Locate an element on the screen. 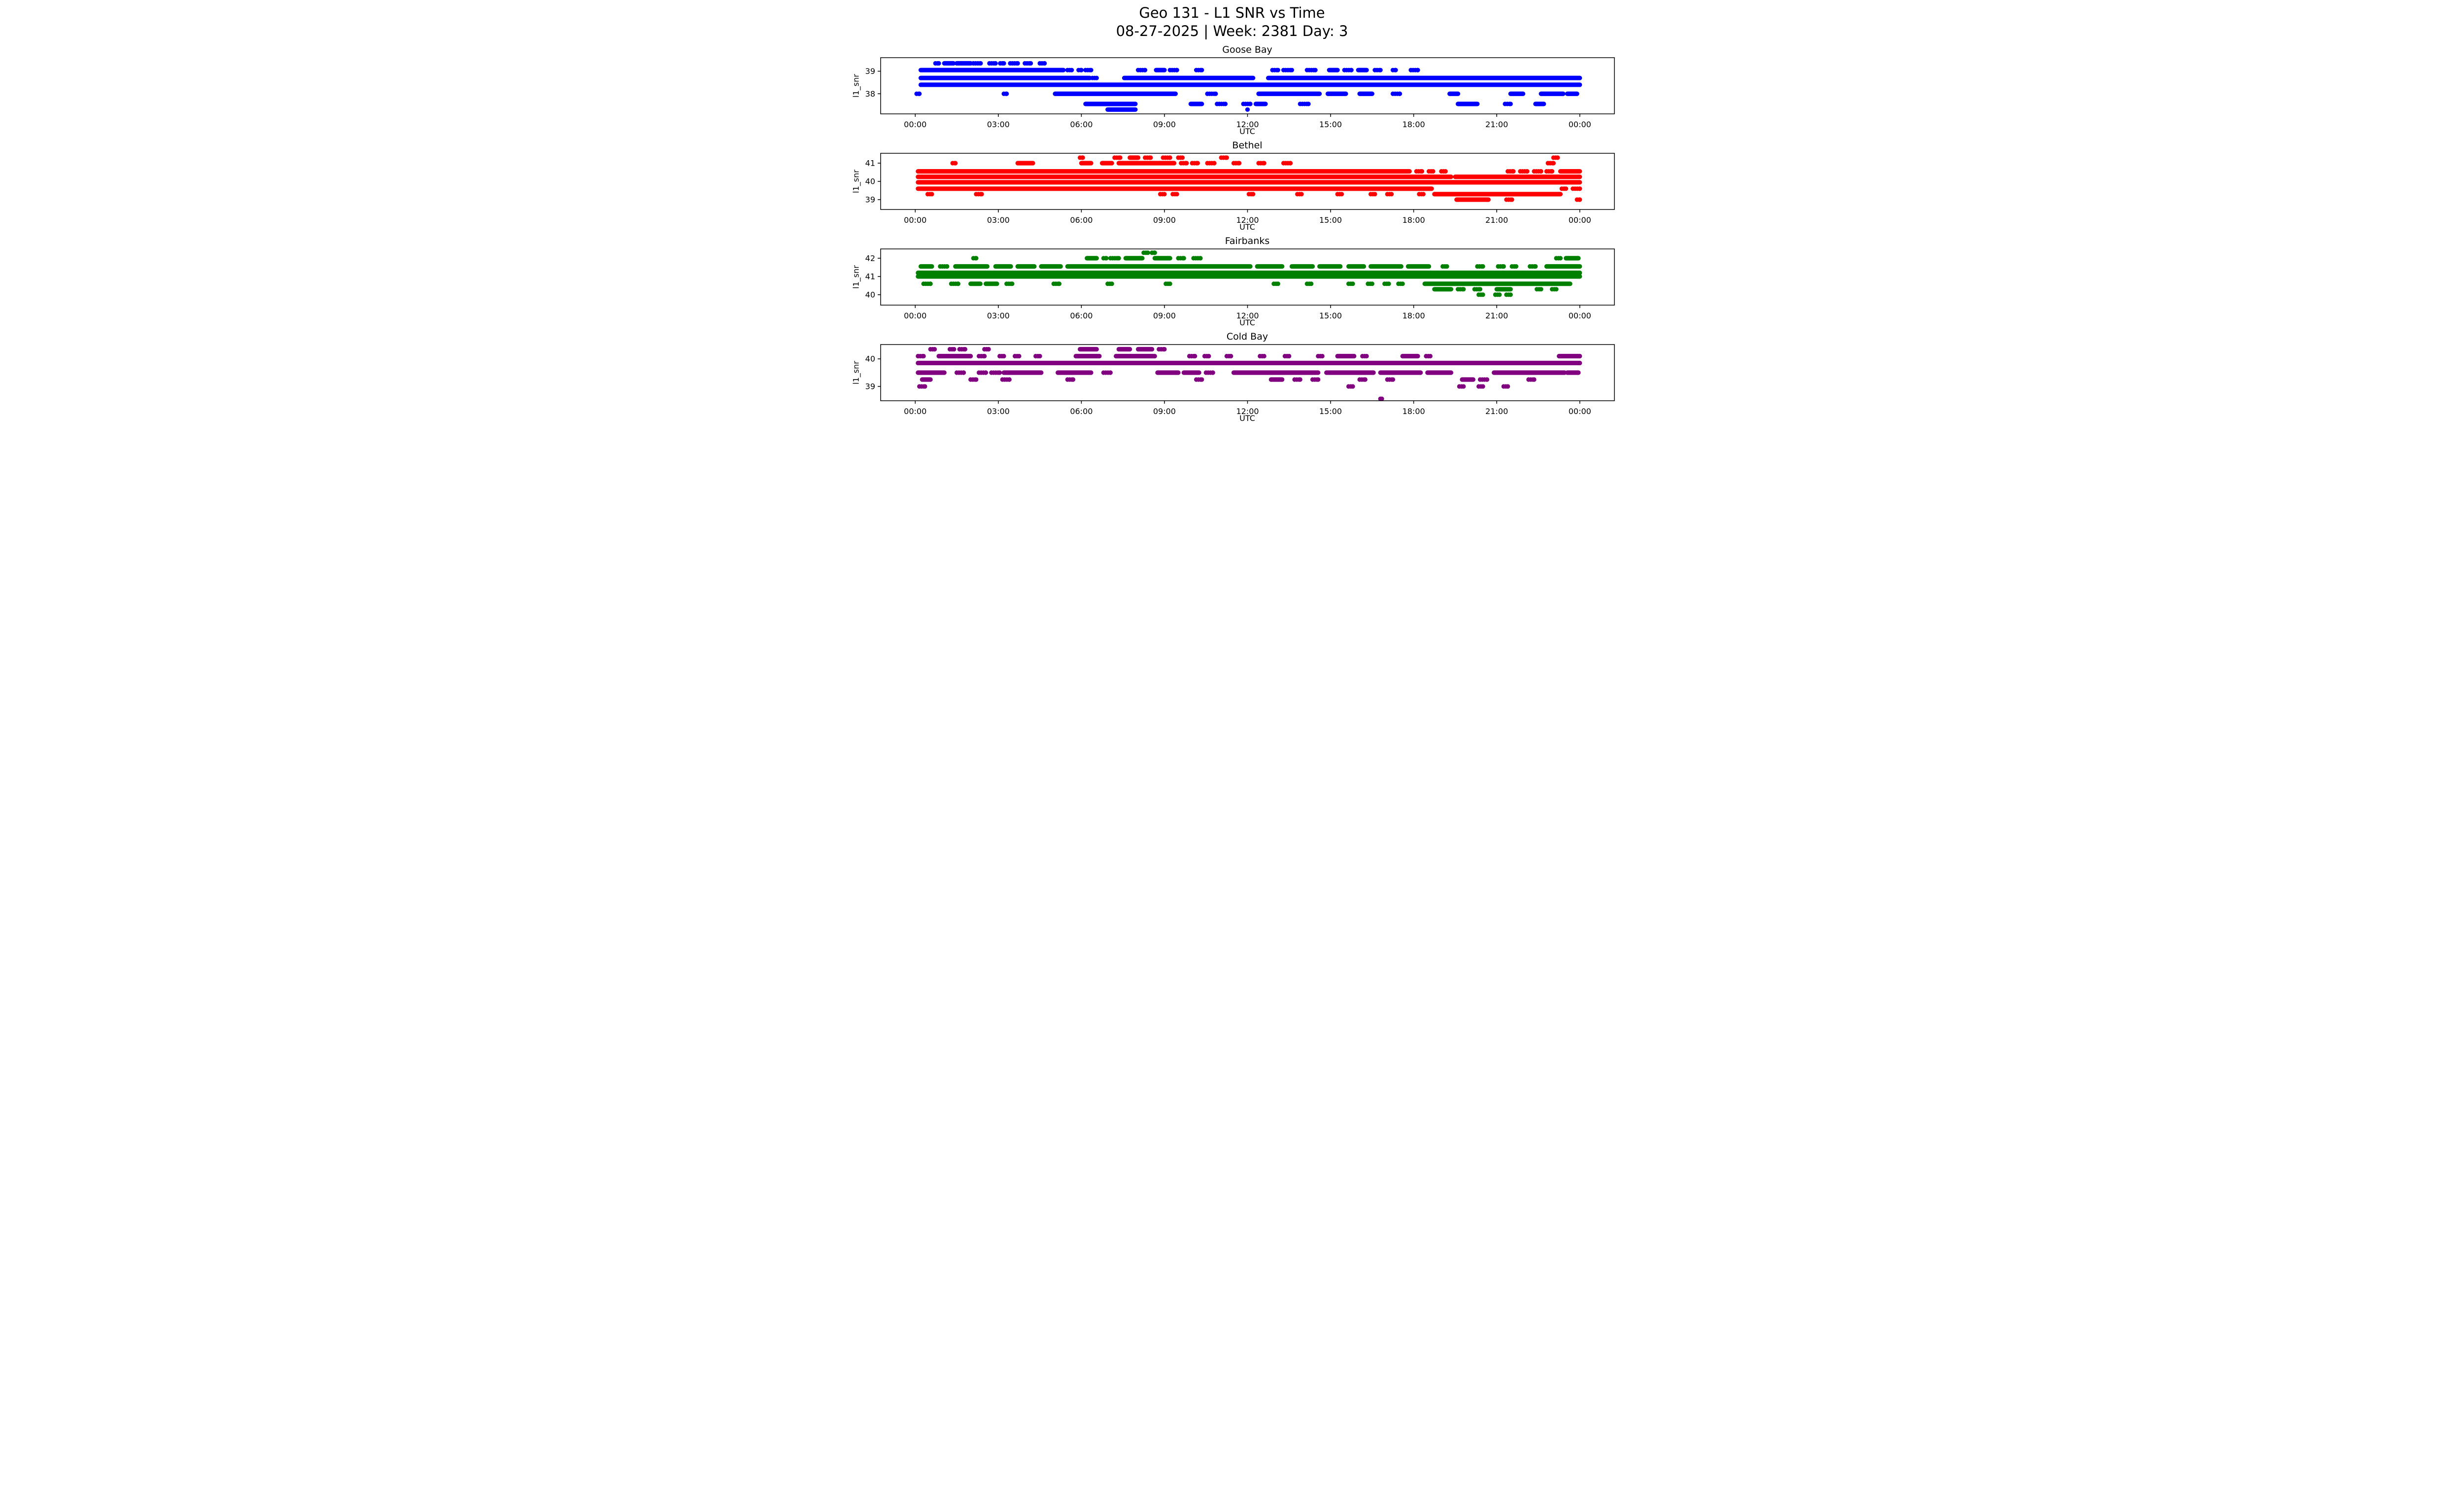 This screenshot has height=1495, width=2464. y-tick-label: 41 is located at coordinates (870, 163).